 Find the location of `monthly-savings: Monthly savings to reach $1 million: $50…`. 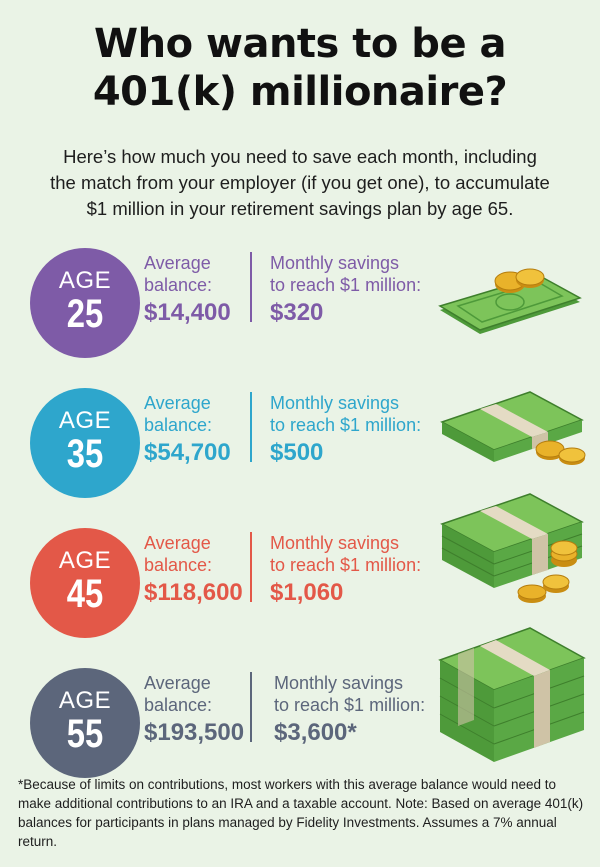

monthly-savings: Monthly savings to reach $1 million: $50… is located at coordinates (355, 430).